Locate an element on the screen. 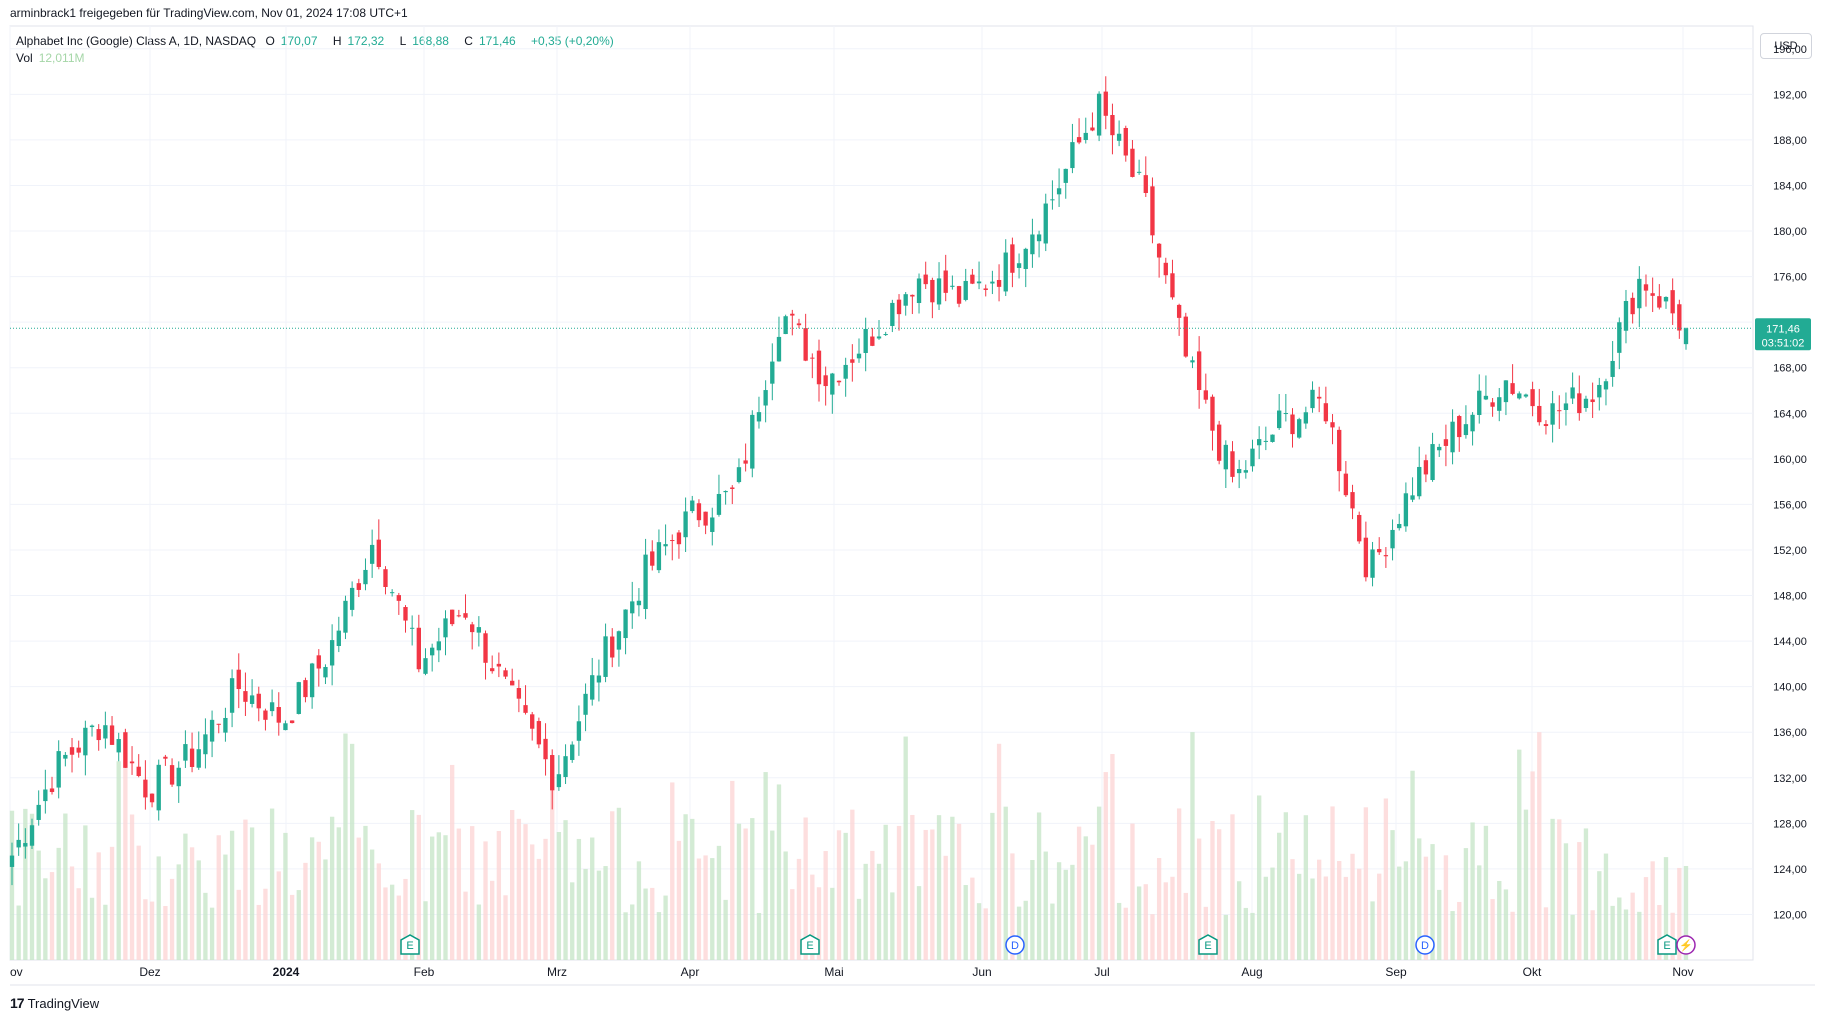 Image resolution: width=1823 pixels, height=1020 pixels. high-value: 172,32 is located at coordinates (366, 41).